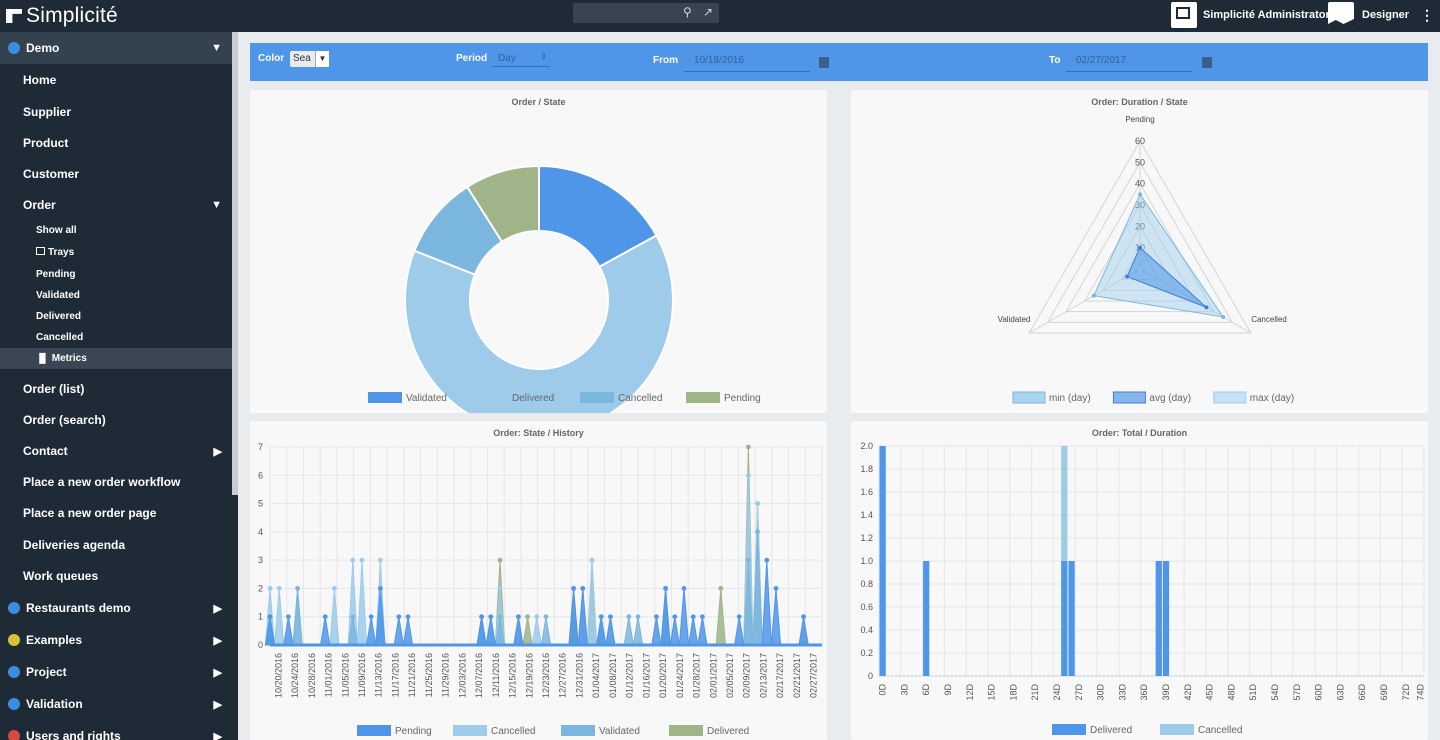 Image resolution: width=1440 pixels, height=740 pixels. What do you see at coordinates (56, 230) in the screenshot?
I see `sidebar-subitem-show-all: Show all` at bounding box center [56, 230].